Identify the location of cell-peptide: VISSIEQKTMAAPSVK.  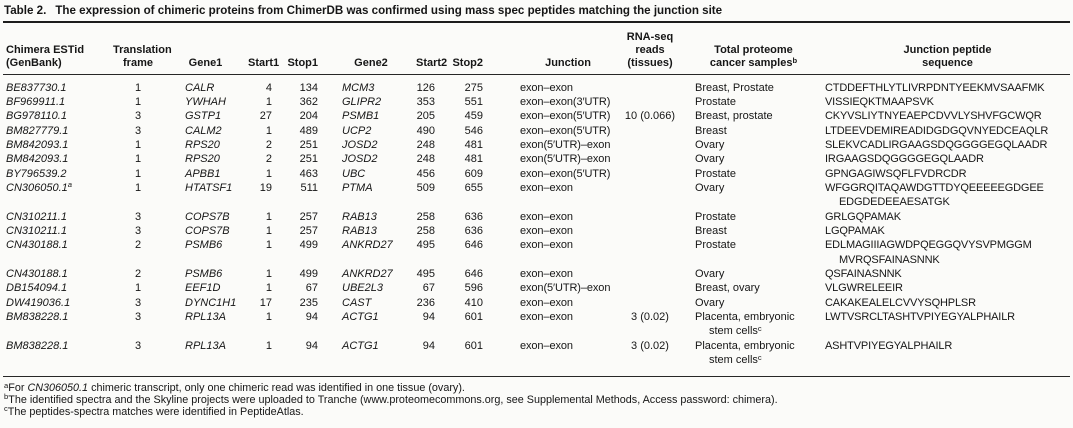
(879, 101).